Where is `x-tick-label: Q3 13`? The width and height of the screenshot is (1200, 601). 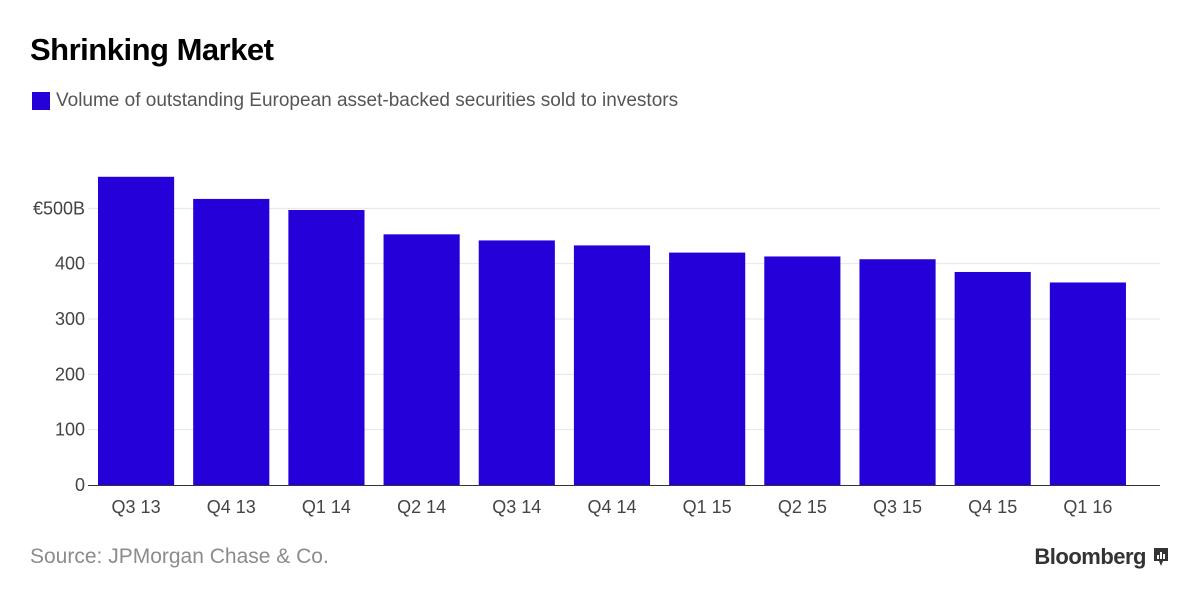
x-tick-label: Q3 13 is located at coordinates (136, 507).